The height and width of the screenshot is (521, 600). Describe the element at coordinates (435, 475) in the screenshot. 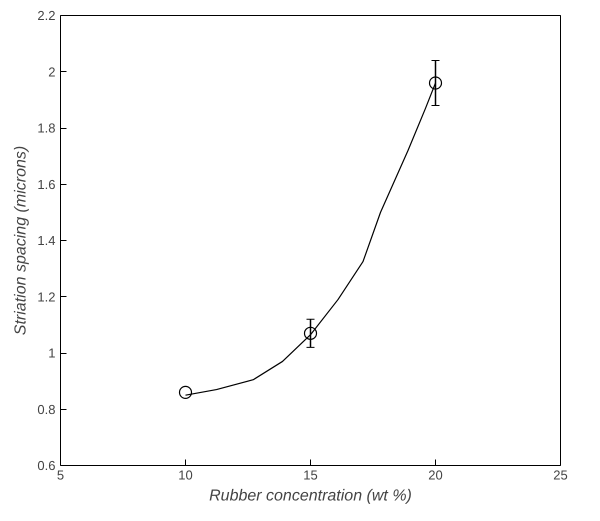

I see `x-tick-label: 20` at that location.